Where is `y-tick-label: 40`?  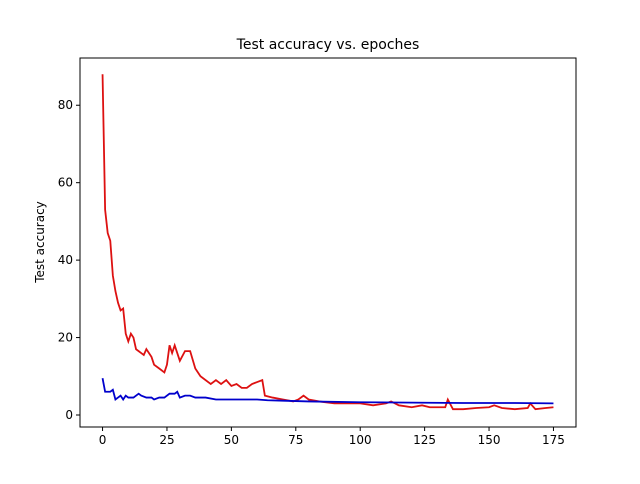 y-tick-label: 40 is located at coordinates (65, 260).